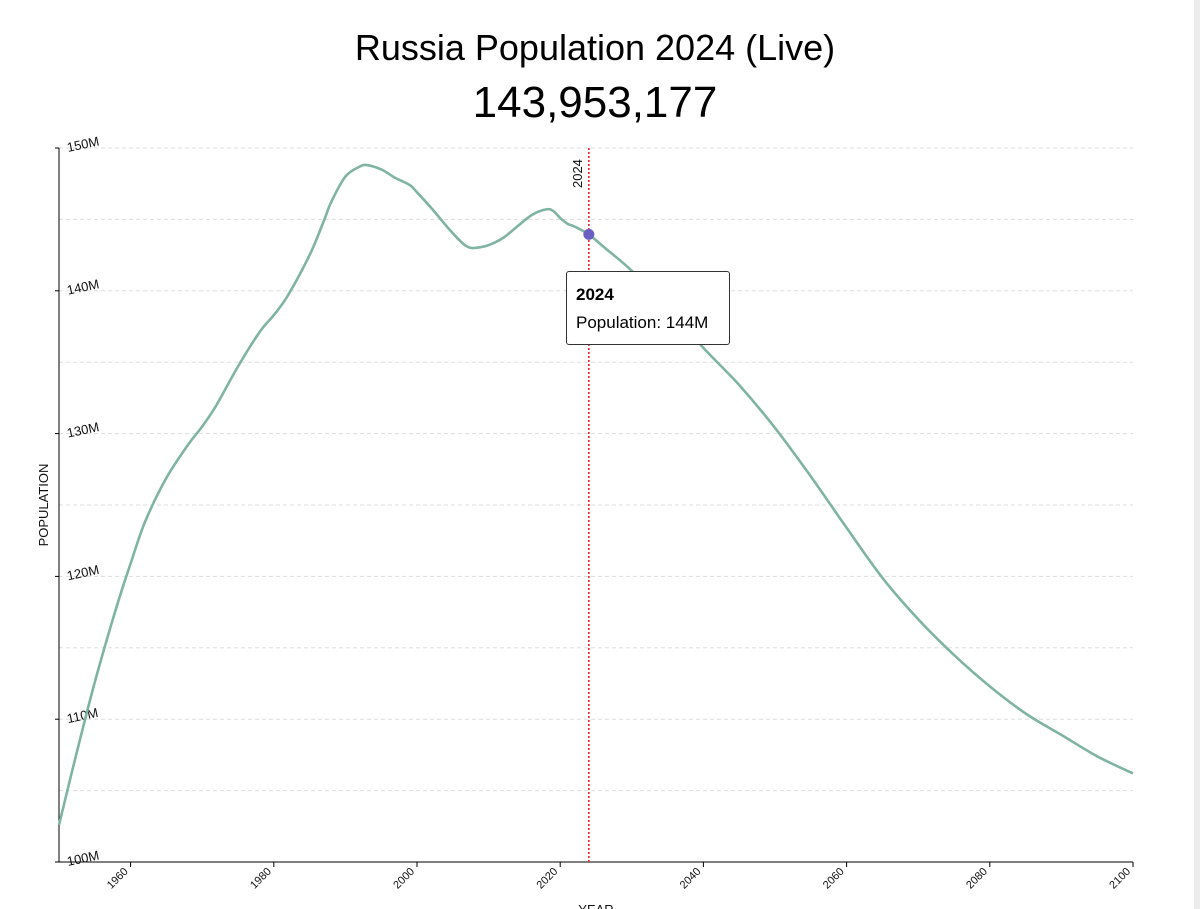 This screenshot has height=909, width=1200. What do you see at coordinates (595, 905) in the screenshot?
I see `x-axis-title: YEAR` at bounding box center [595, 905].